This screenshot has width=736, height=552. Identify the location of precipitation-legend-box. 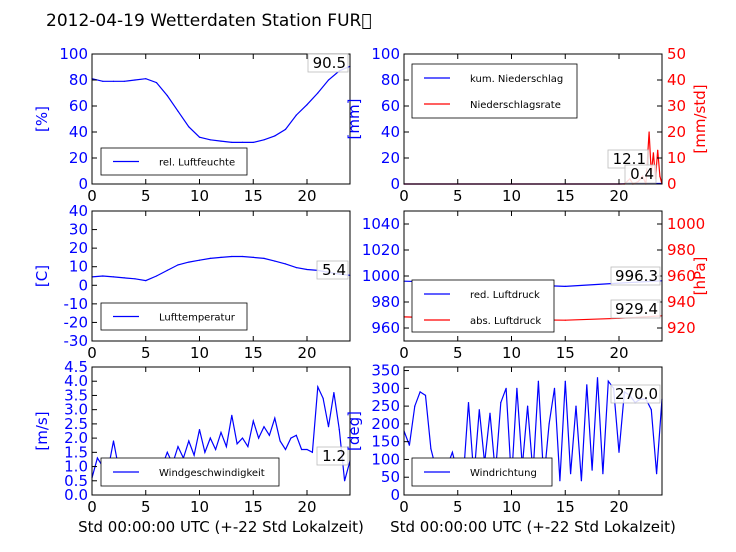
(494, 91).